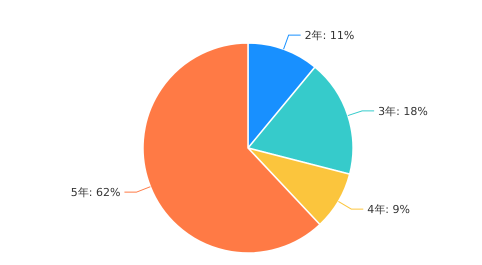 The width and height of the screenshot is (482, 265). Describe the element at coordinates (388, 209) in the screenshot. I see `slice-label: 4年: 9%` at that location.